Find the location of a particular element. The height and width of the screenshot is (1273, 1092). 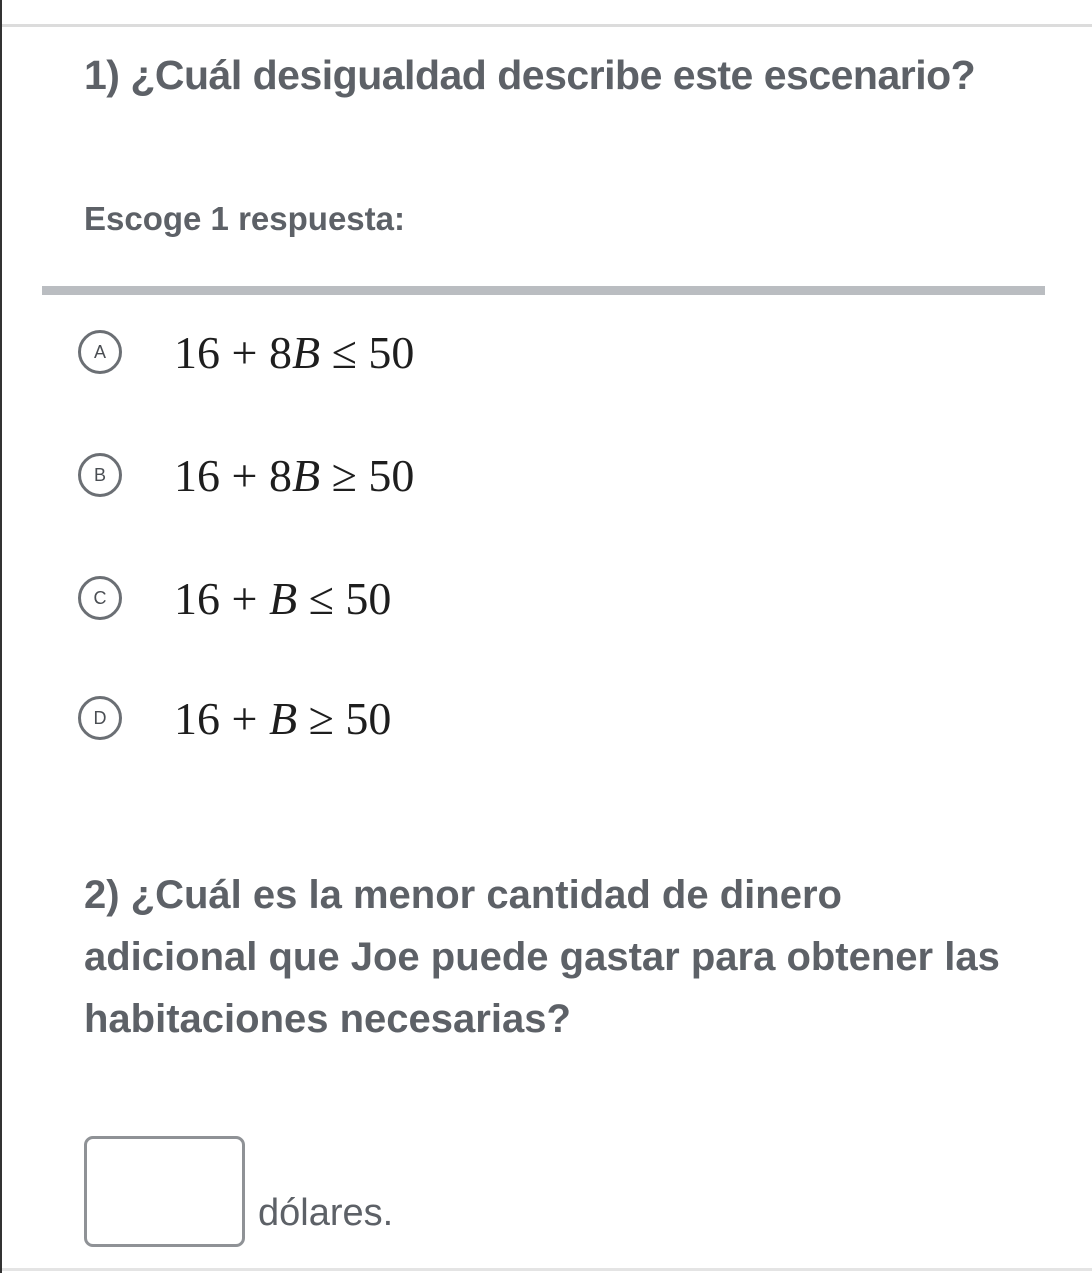

option-b: B 16 + 8B ≥ 50 is located at coordinates (246, 475).